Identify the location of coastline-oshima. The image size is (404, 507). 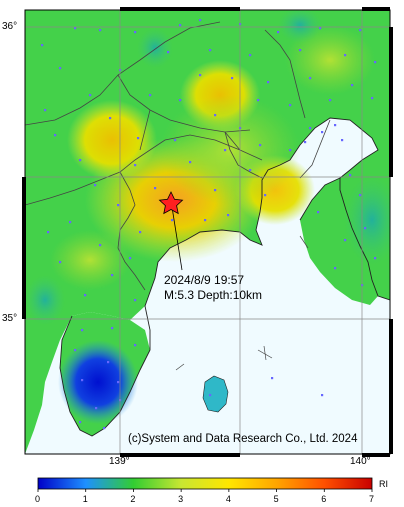
(215, 394).